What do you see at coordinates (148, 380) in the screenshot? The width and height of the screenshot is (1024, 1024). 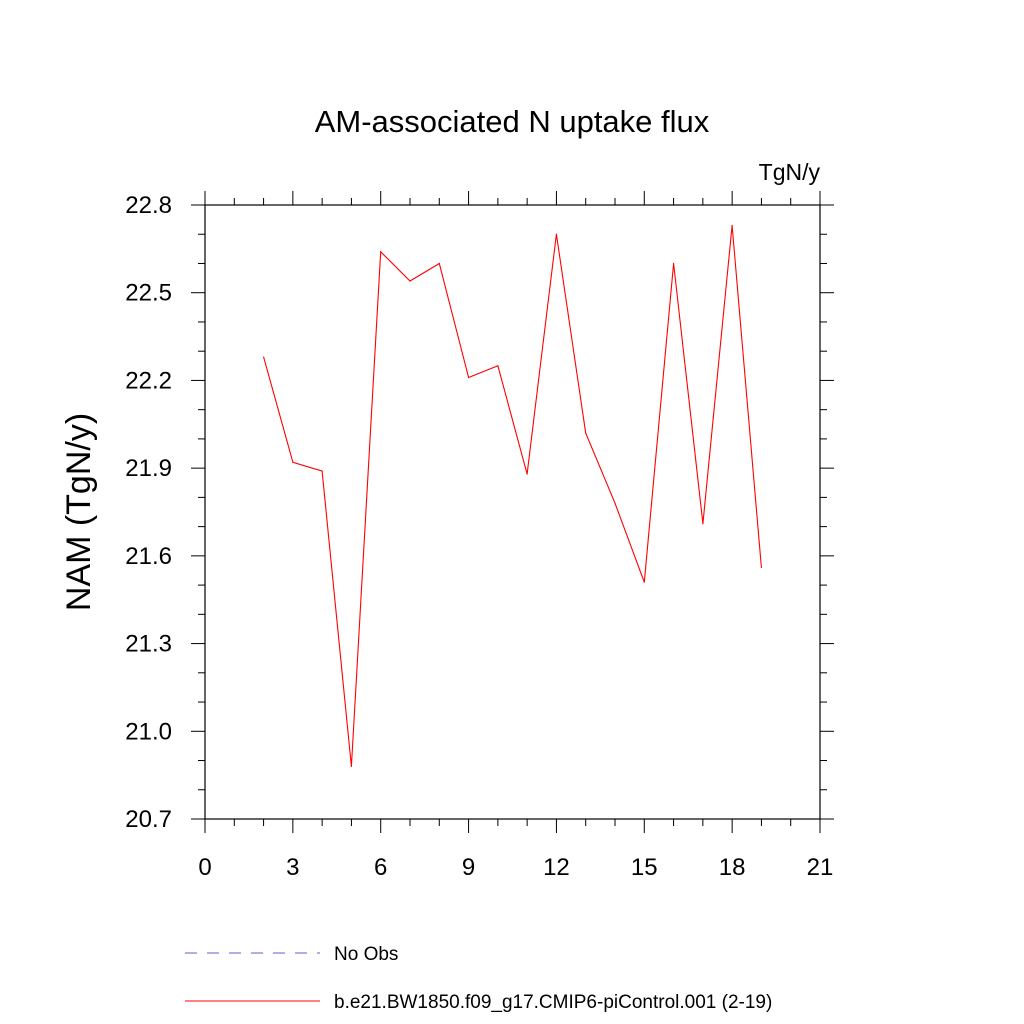 I see `y-tick-label: 22.2` at bounding box center [148, 380].